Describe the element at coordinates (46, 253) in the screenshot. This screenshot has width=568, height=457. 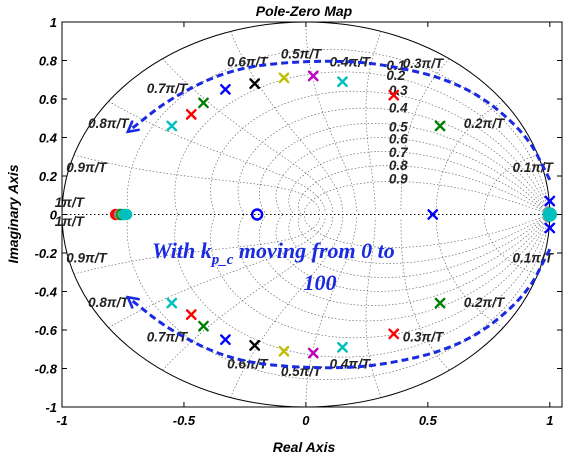
I see `y-tick-label: -0.2` at that location.